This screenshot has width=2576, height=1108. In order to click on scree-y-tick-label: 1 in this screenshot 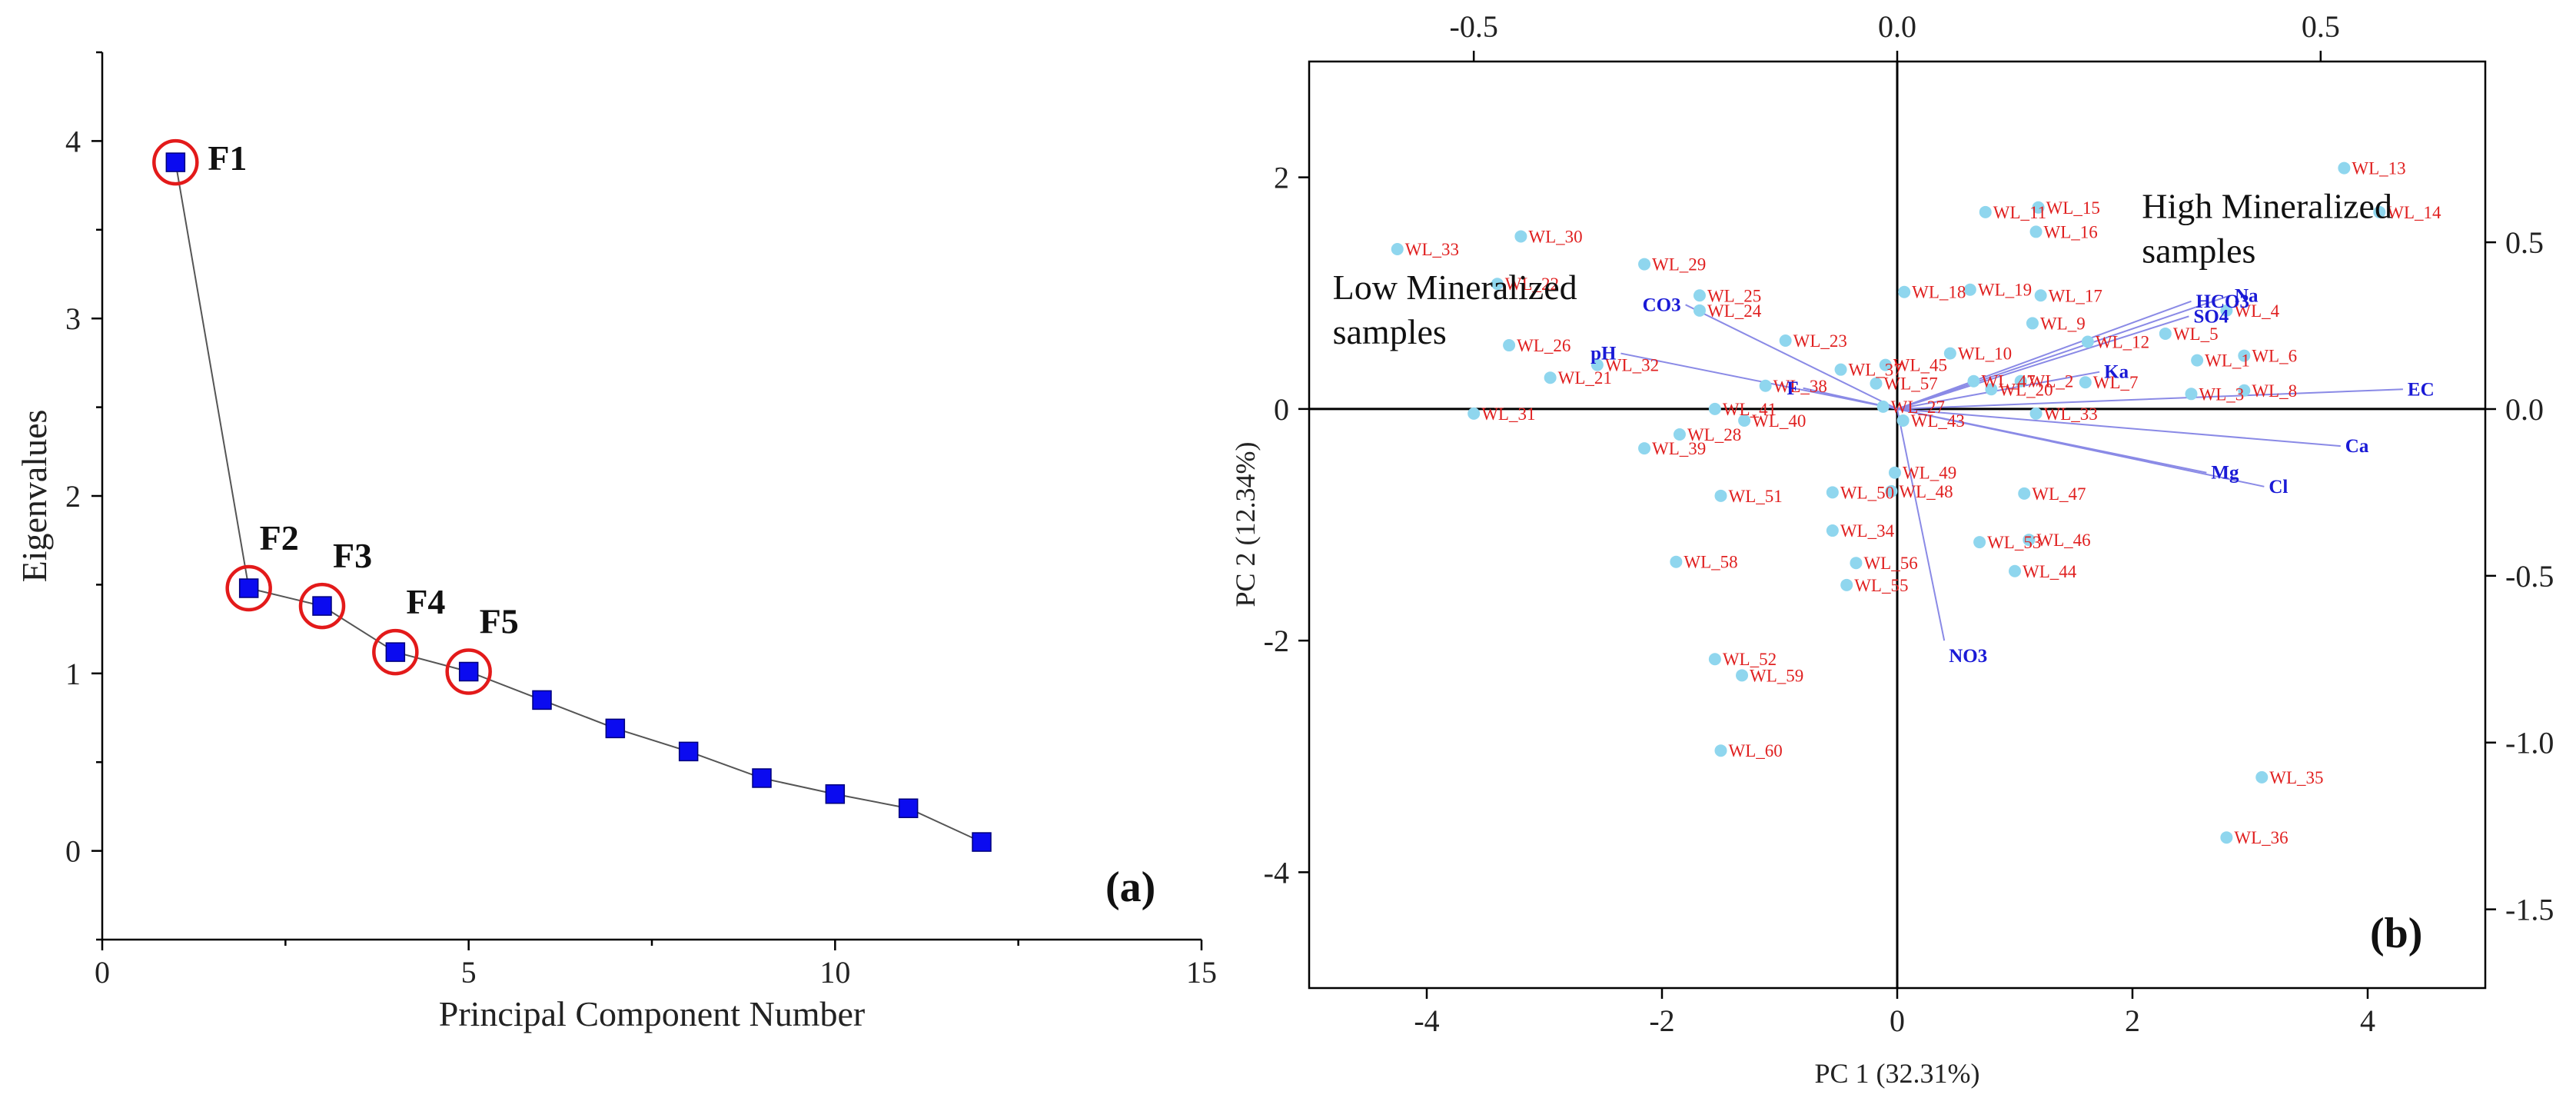, I will do `click(73, 674)`.